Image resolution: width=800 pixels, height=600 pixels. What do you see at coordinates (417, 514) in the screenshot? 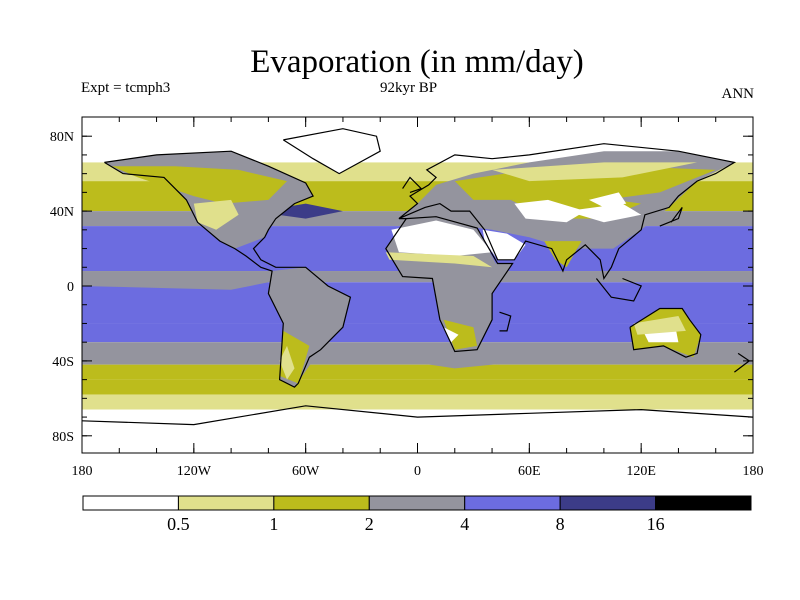
I see `colorbar: 0.5 1 2 4 8 16` at bounding box center [417, 514].